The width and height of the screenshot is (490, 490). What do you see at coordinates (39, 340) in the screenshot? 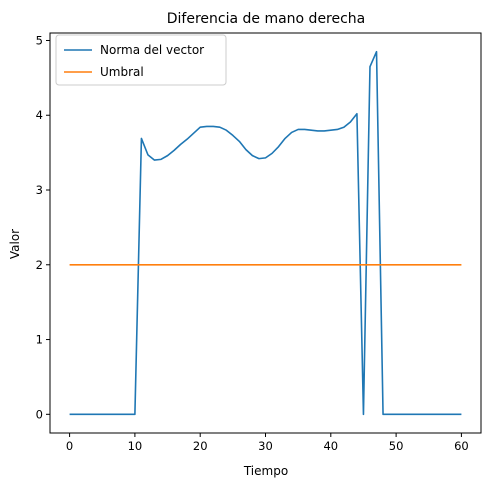
I see `y-tick-label: 1` at bounding box center [39, 340].